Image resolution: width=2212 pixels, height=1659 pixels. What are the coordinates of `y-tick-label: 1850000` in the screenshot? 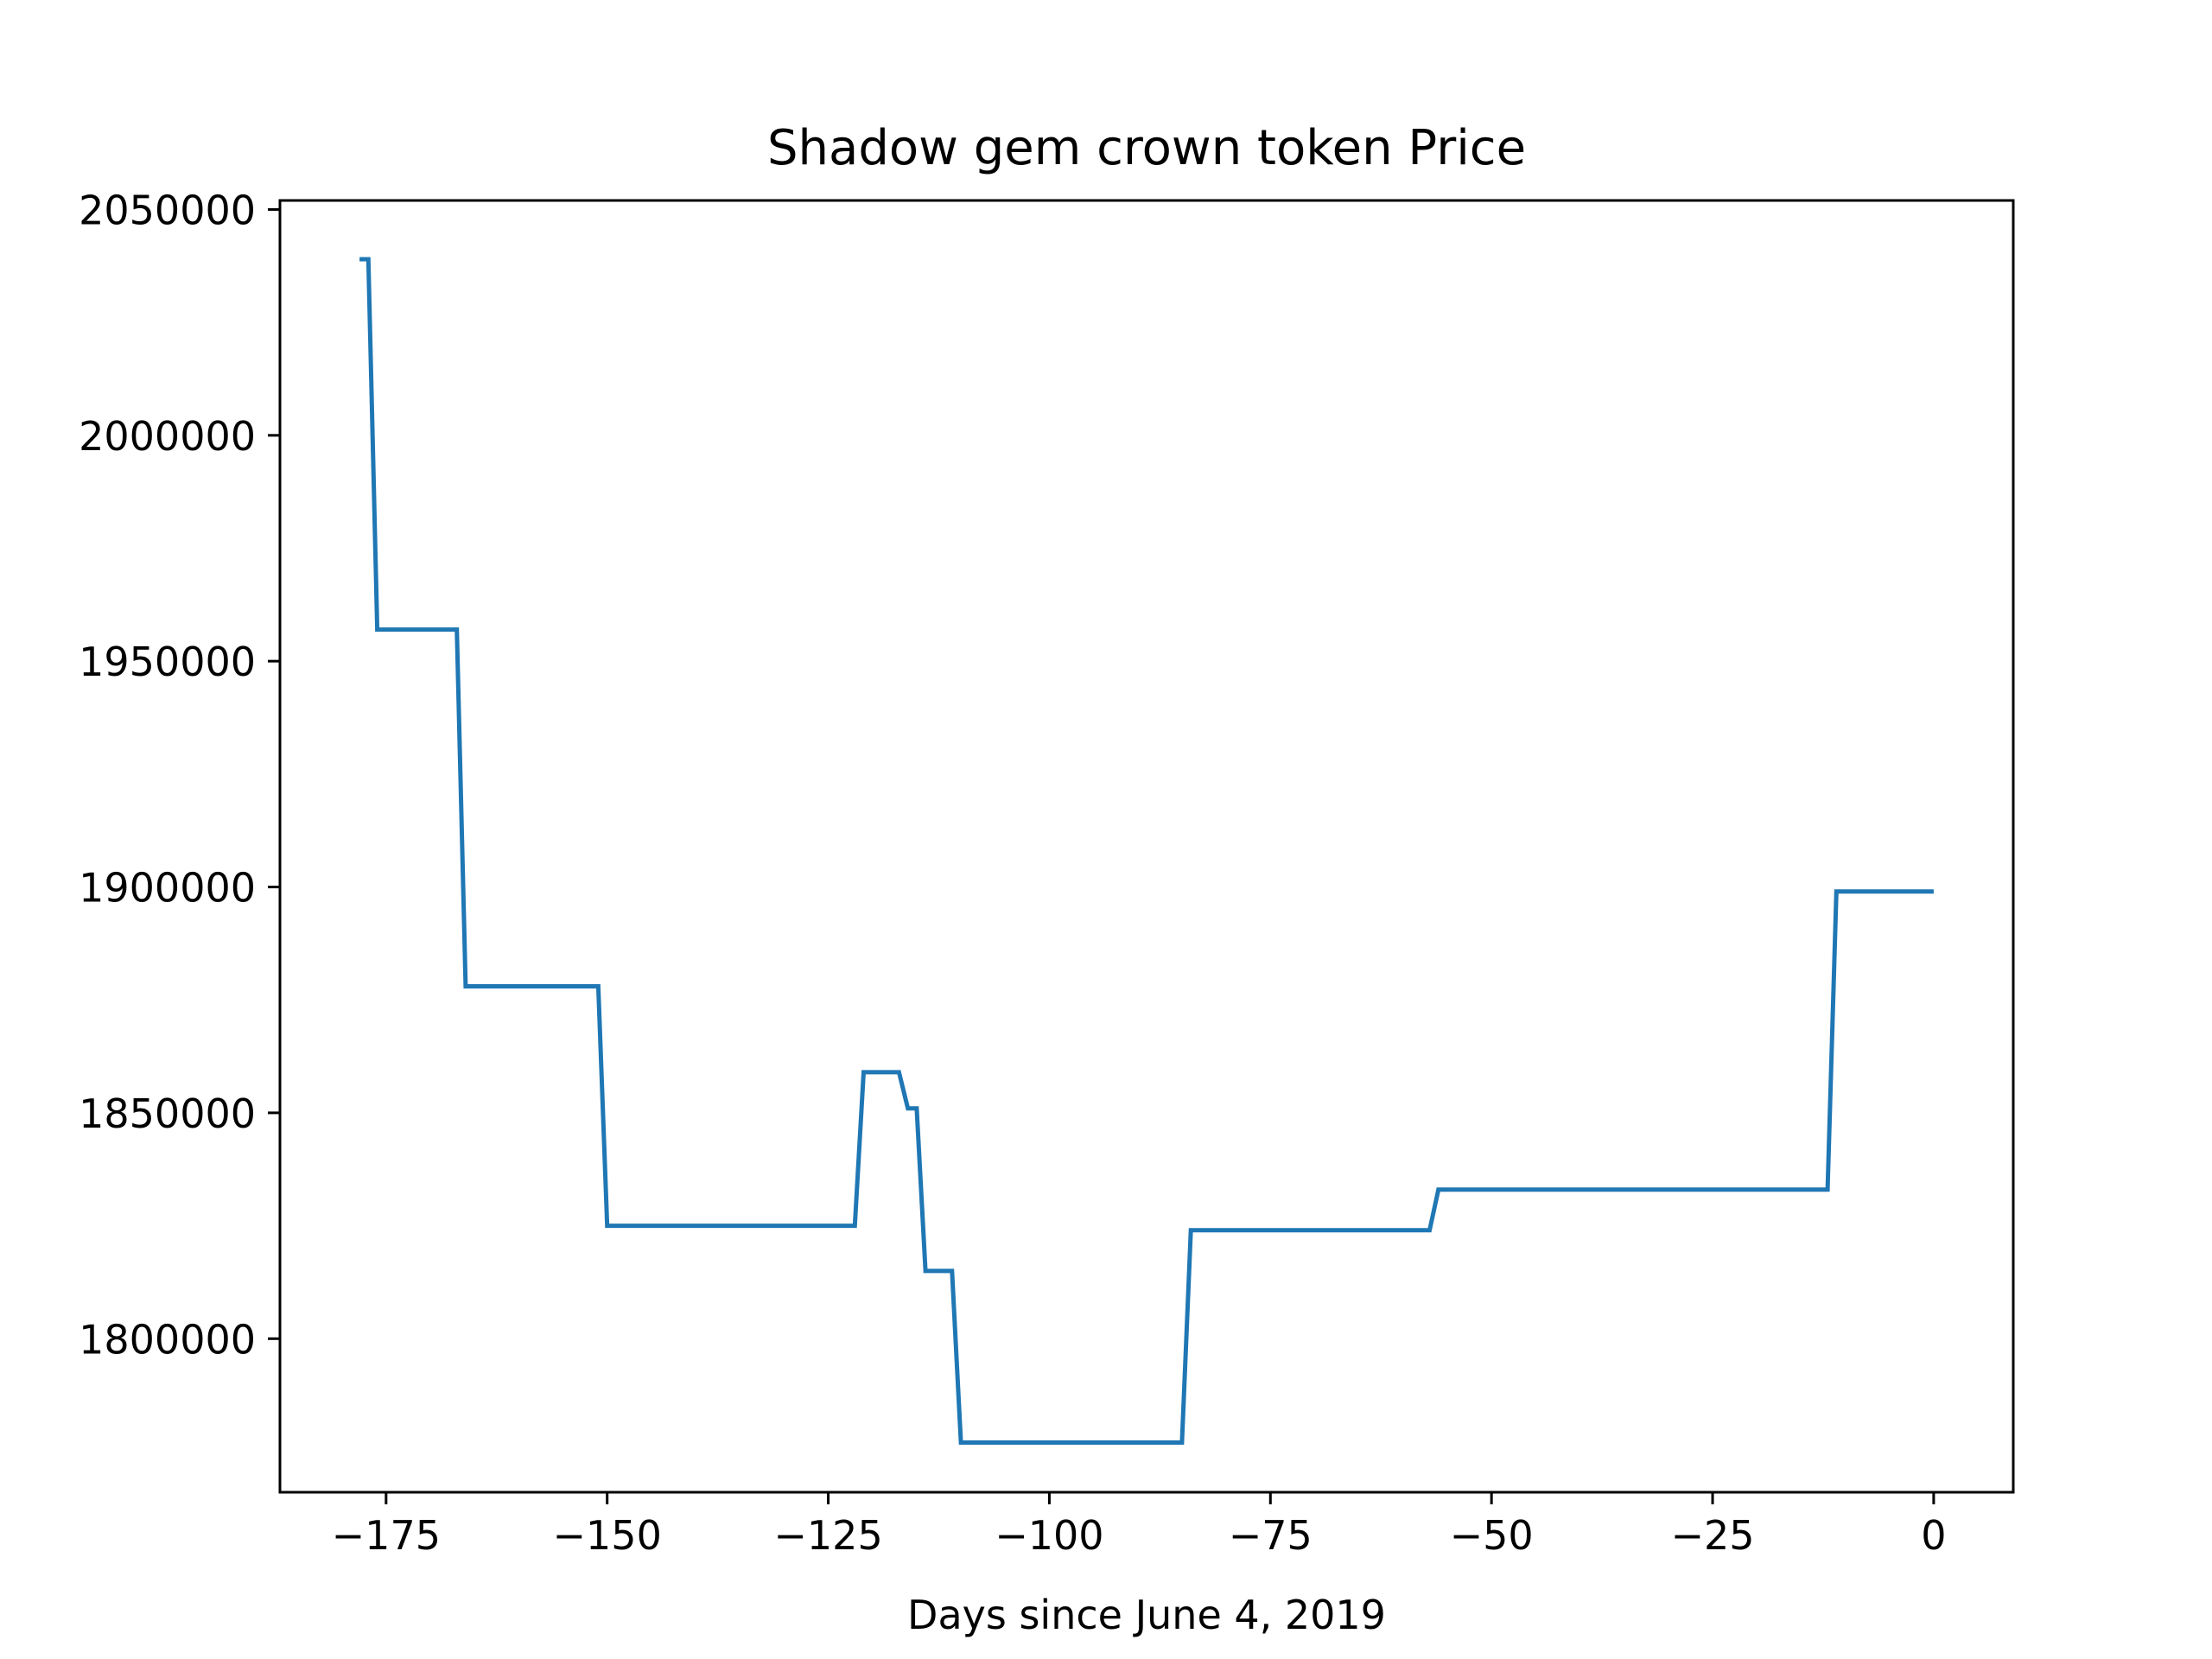 It's located at (167, 1113).